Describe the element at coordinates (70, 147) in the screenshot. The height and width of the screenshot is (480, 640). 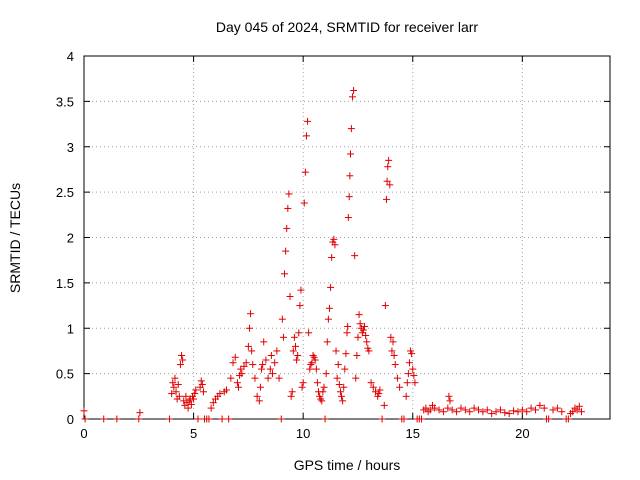
I see `y-tick-label: 3` at that location.